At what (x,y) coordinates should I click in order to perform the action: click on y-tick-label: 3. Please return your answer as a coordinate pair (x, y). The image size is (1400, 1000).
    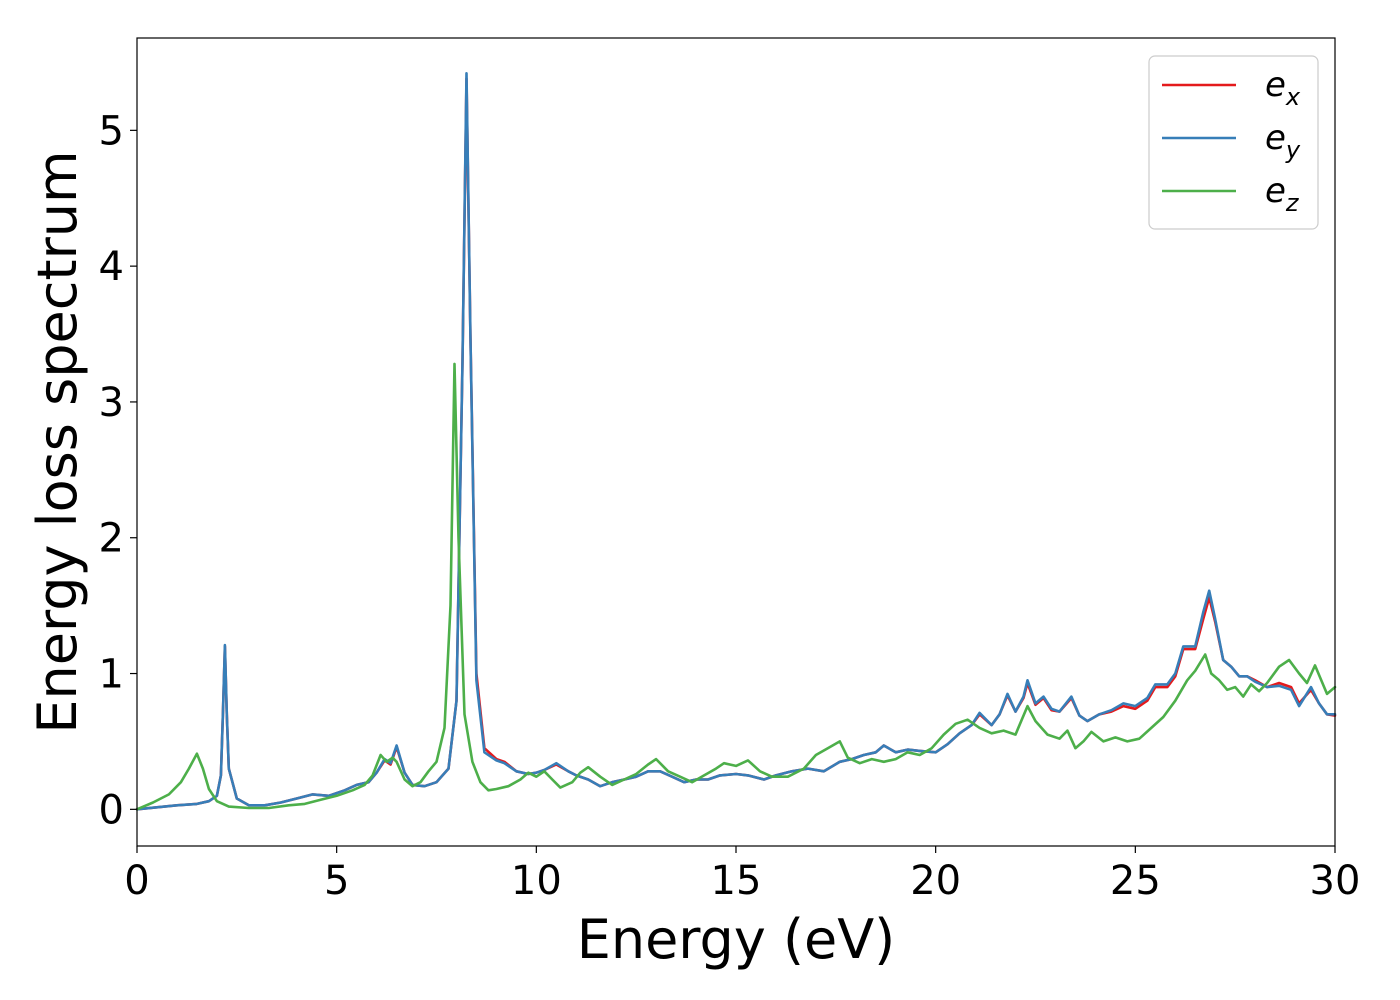
    Looking at the image, I should click on (111, 403).